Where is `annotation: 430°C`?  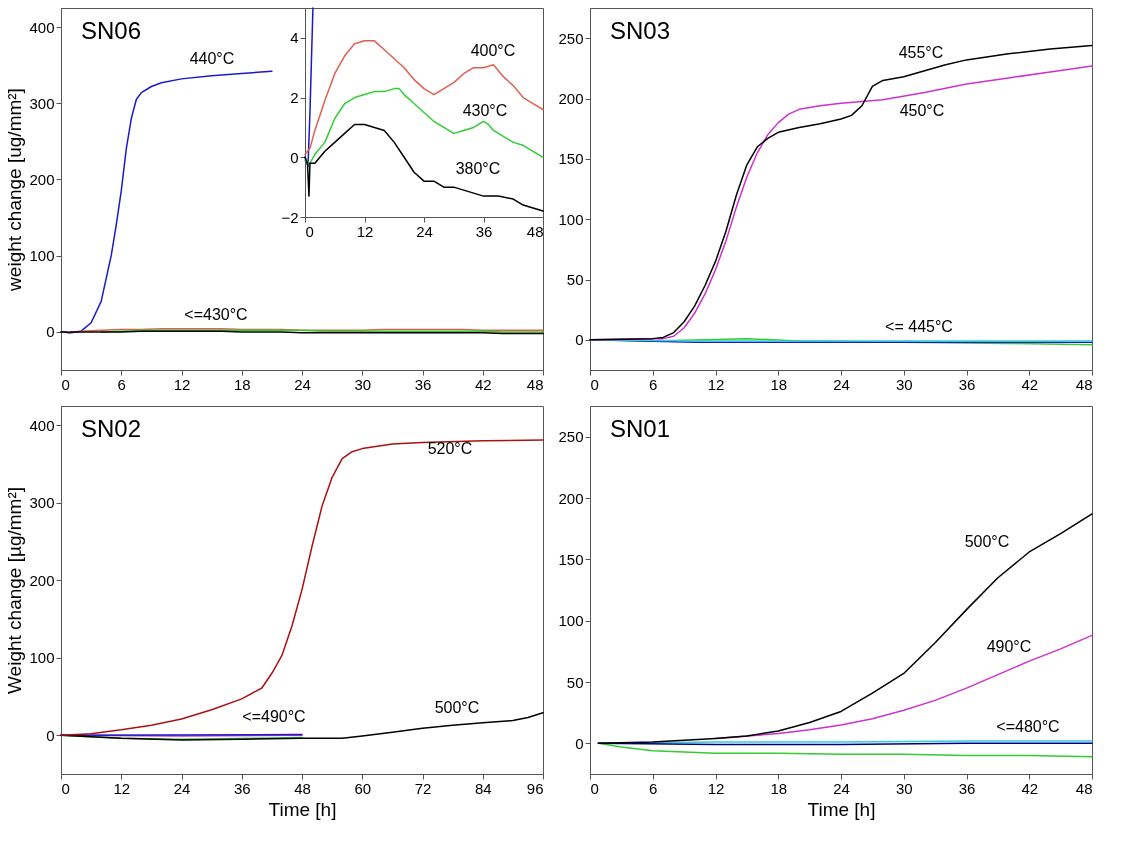
annotation: 430°C is located at coordinates (485, 110).